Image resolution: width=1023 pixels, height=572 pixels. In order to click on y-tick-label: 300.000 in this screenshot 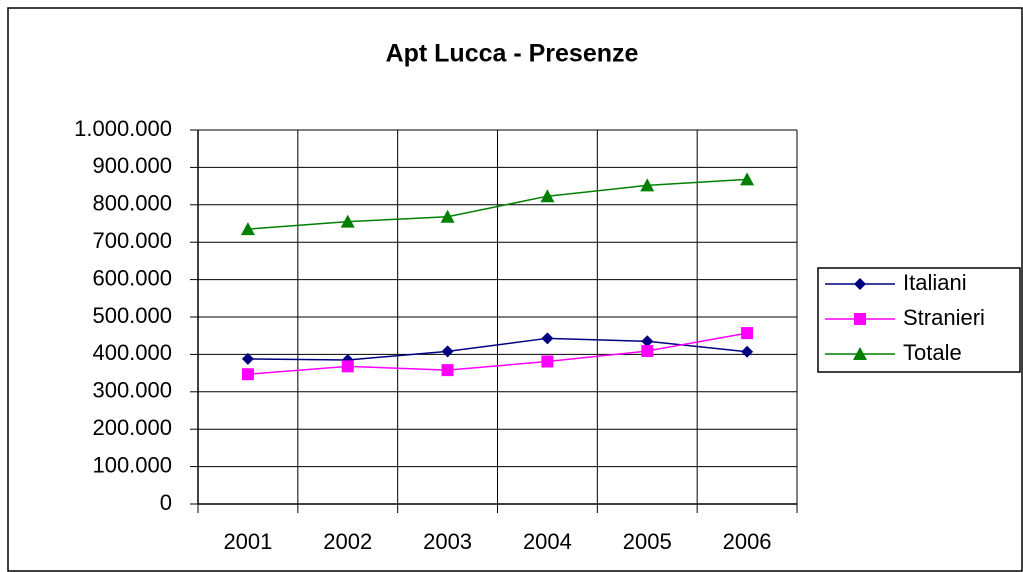, I will do `click(132, 390)`.